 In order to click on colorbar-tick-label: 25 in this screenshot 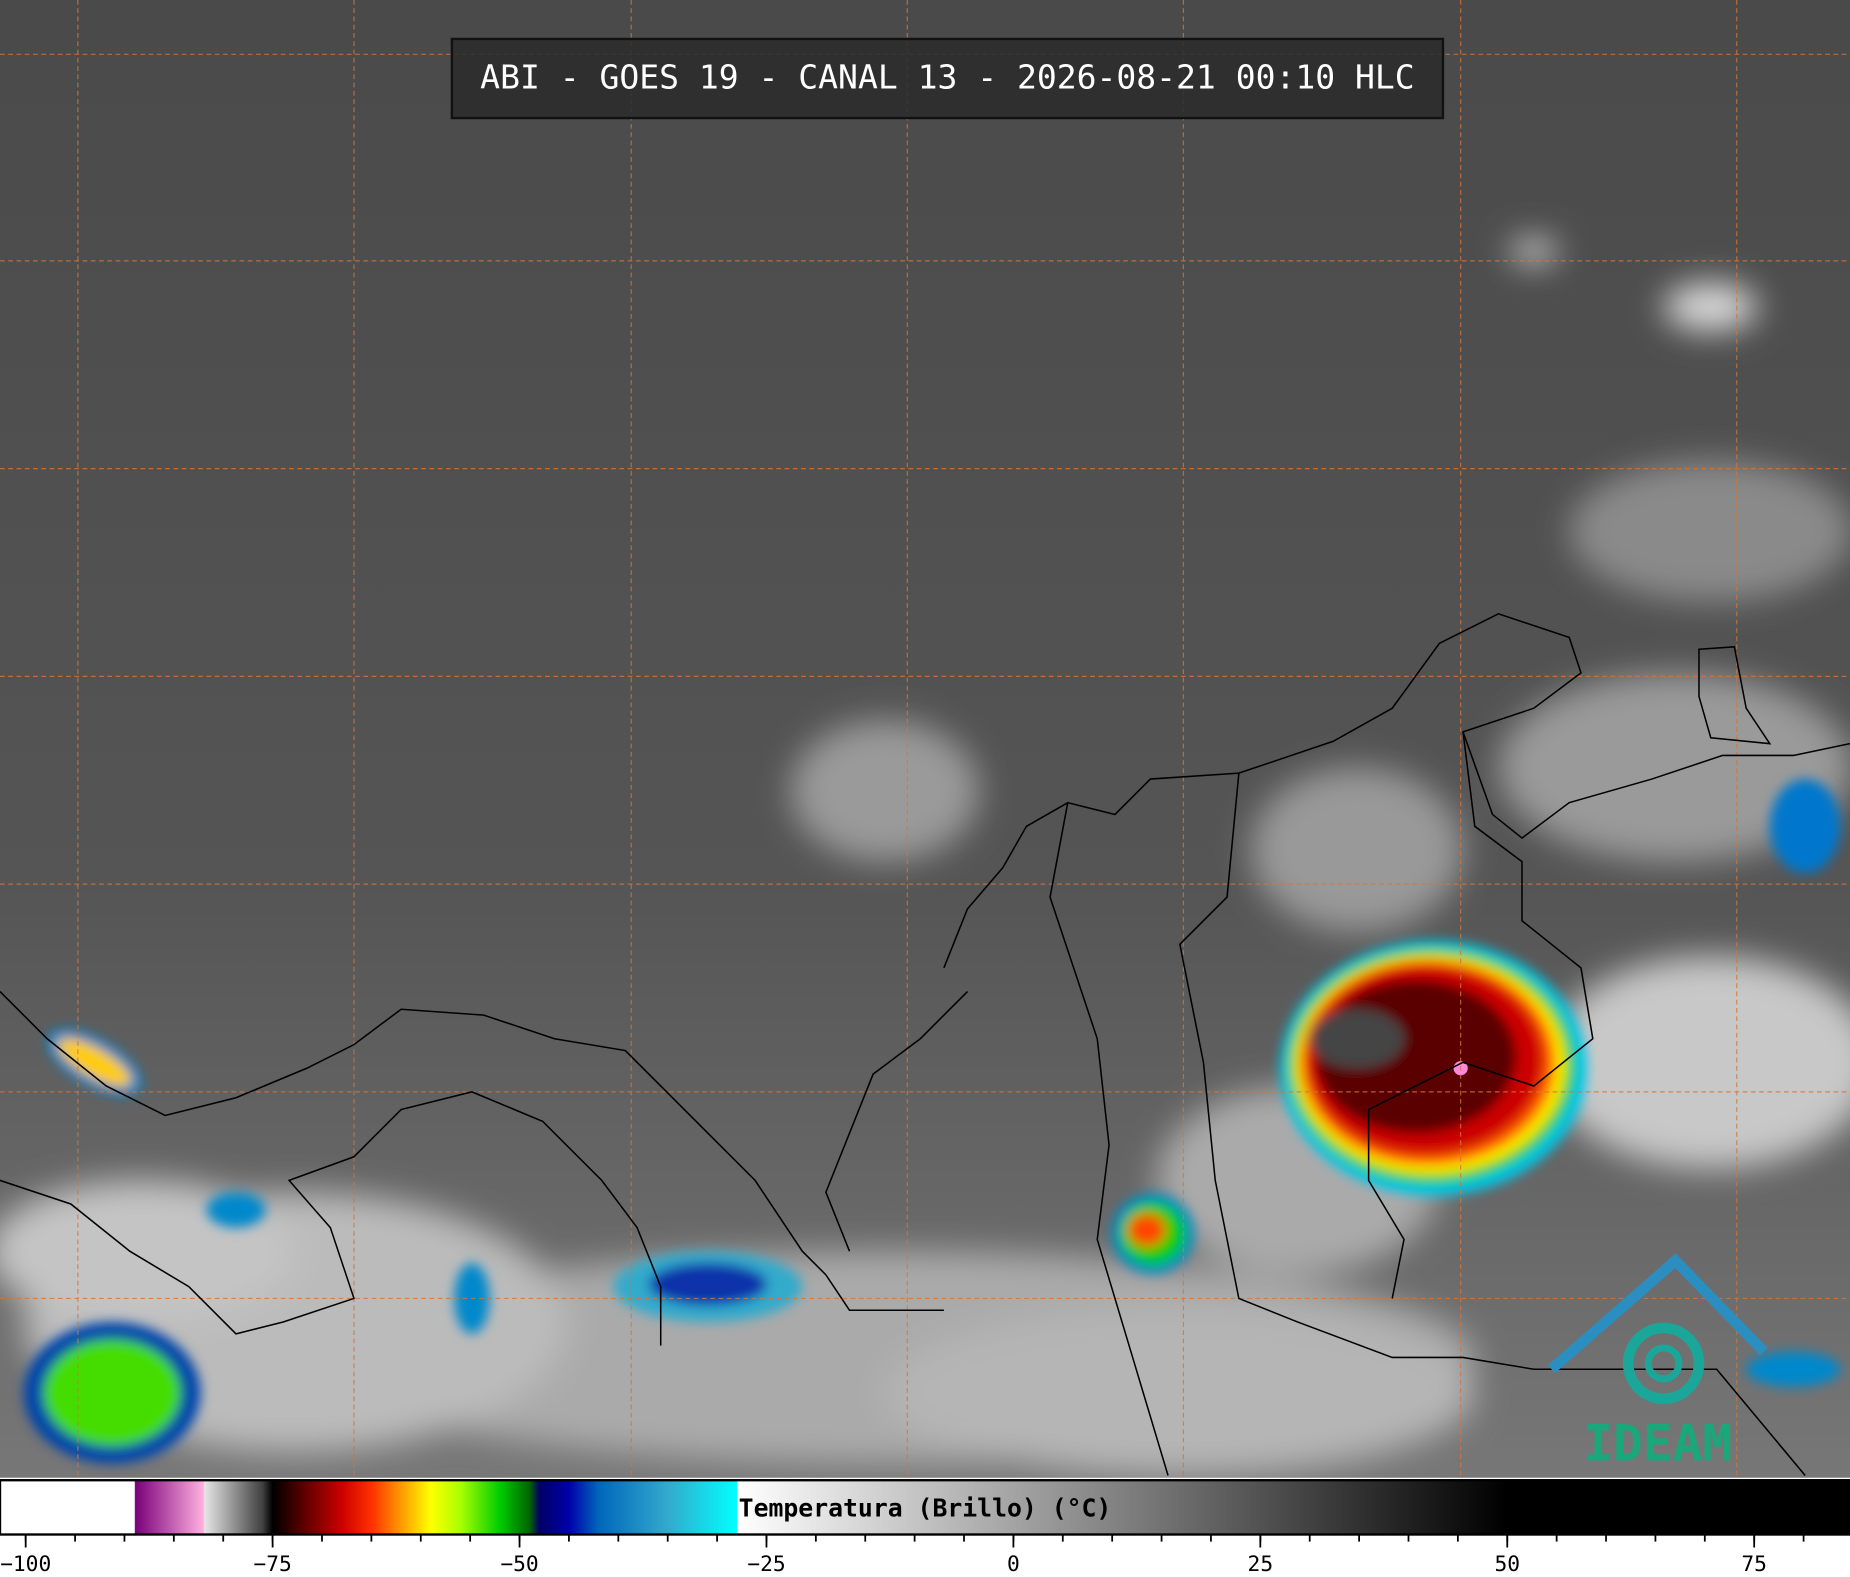, I will do `click(1261, 1564)`.